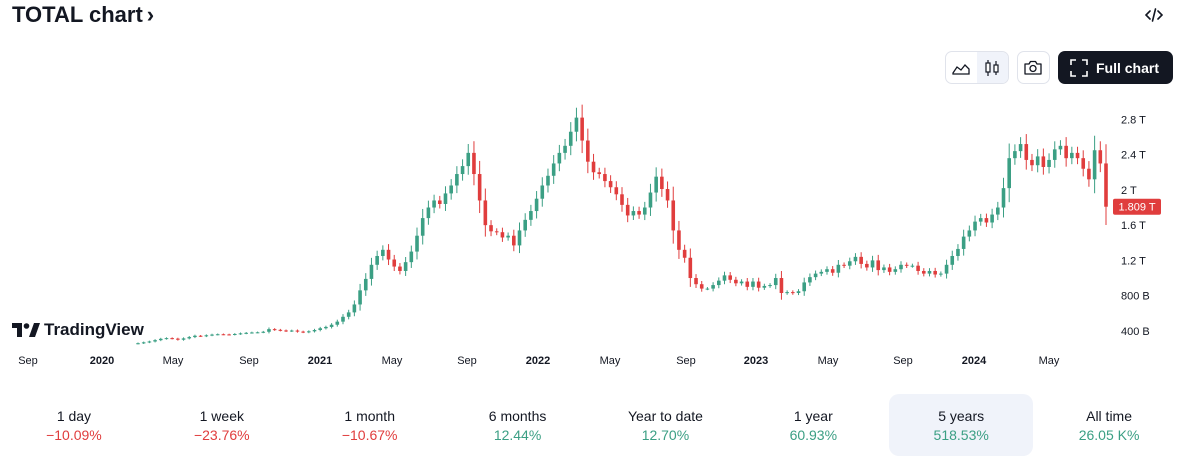 This screenshot has width=1183, height=458. What do you see at coordinates (1079, 67) in the screenshot?
I see `fullscreen-icon` at bounding box center [1079, 67].